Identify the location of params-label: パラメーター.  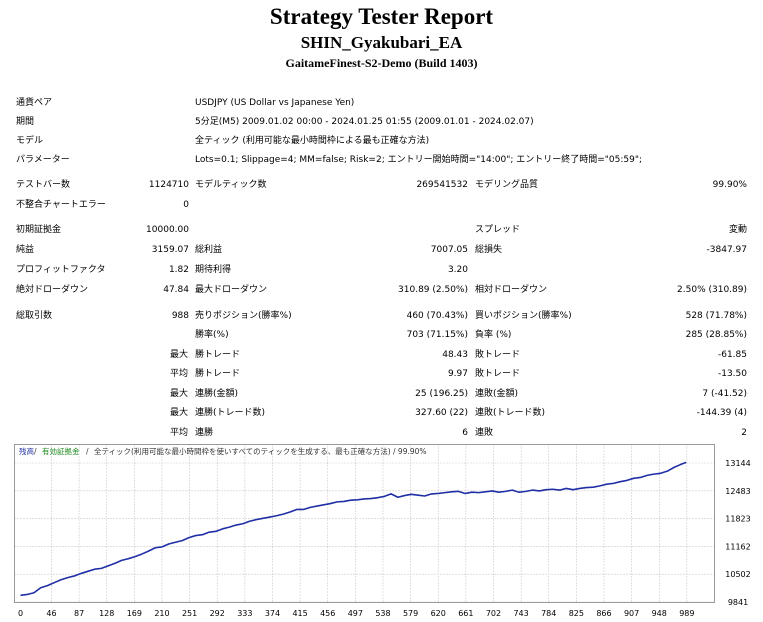
(43, 160).